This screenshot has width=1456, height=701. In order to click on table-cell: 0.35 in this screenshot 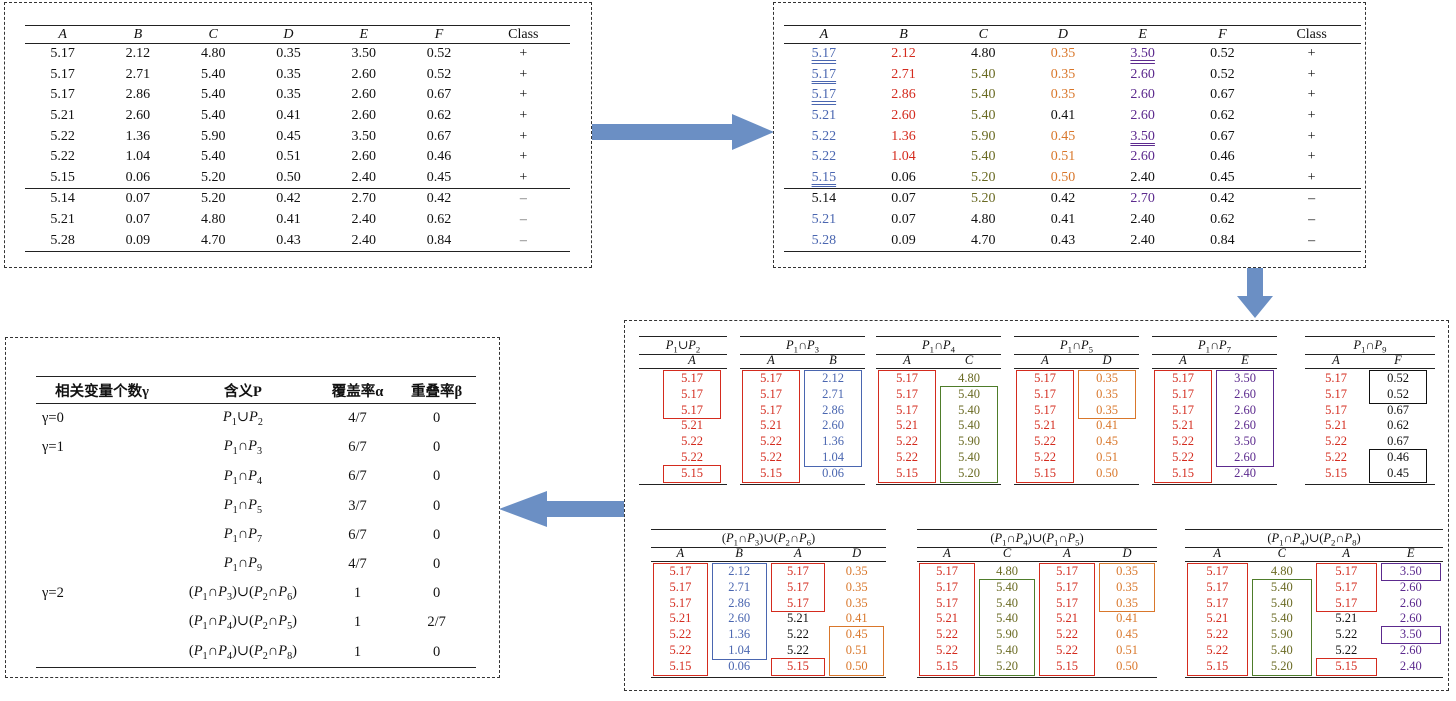, I will do `click(288, 54)`.